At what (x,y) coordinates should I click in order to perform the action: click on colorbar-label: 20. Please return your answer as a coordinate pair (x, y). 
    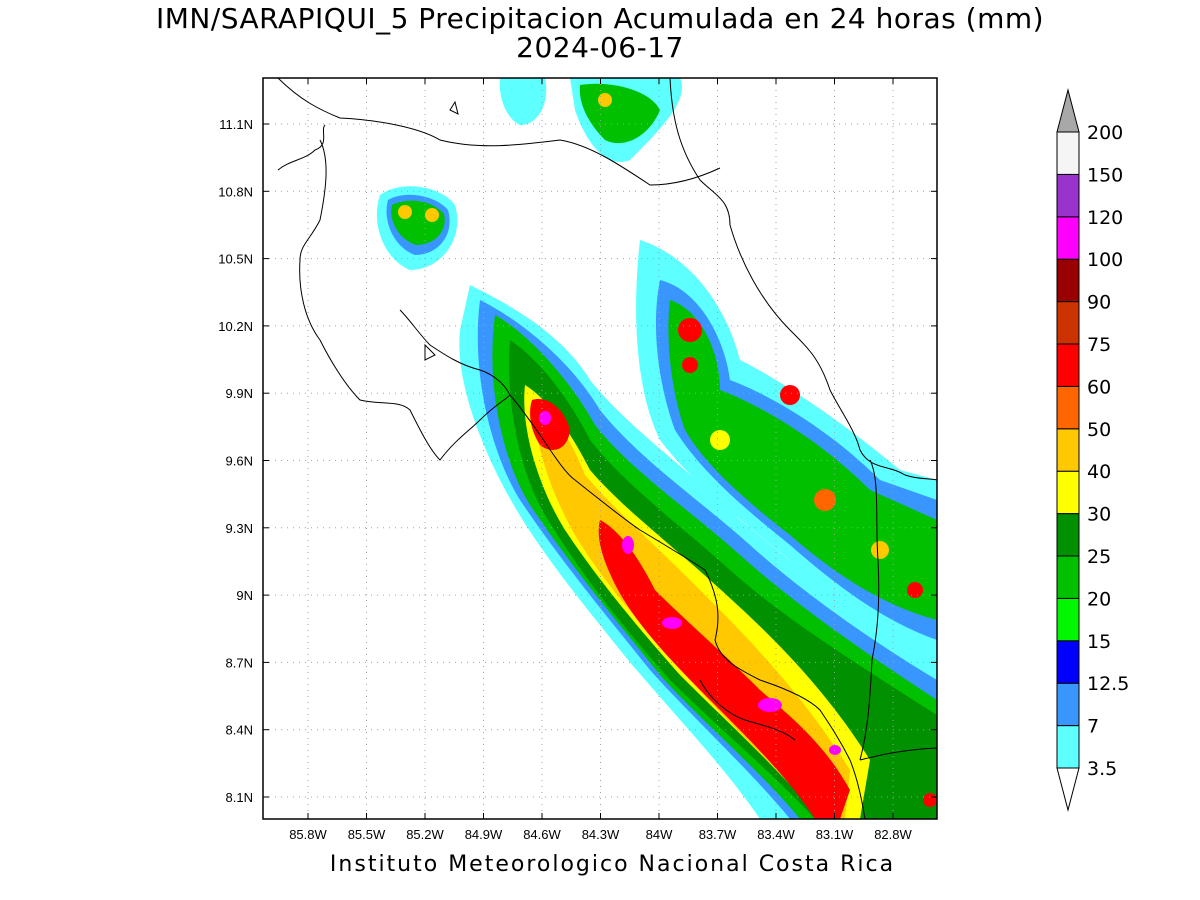
    Looking at the image, I should click on (1099, 599).